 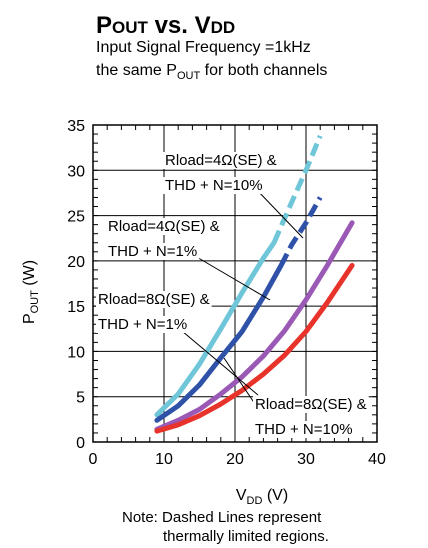 What do you see at coordinates (235, 459) in the screenshot?
I see `x-tick-label: 20` at bounding box center [235, 459].